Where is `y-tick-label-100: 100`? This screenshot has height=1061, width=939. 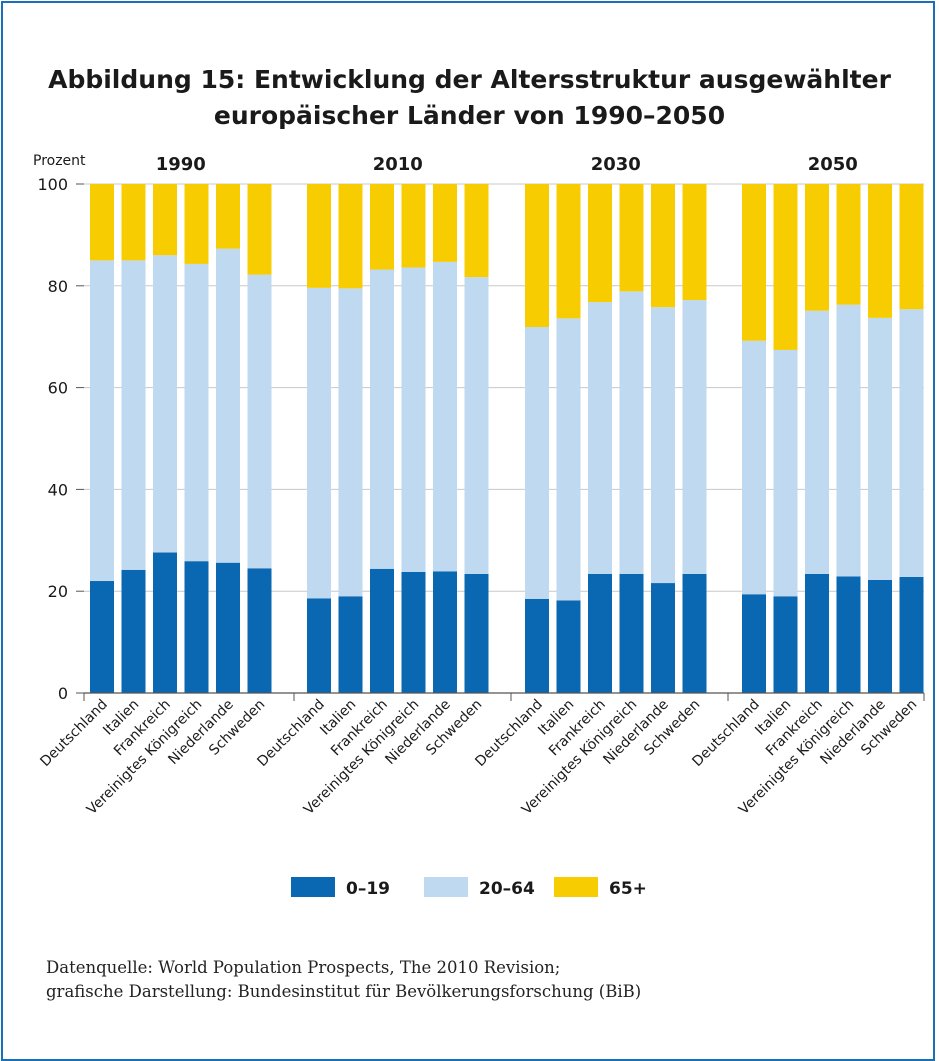 y-tick-label-100: 100 is located at coordinates (52, 184).